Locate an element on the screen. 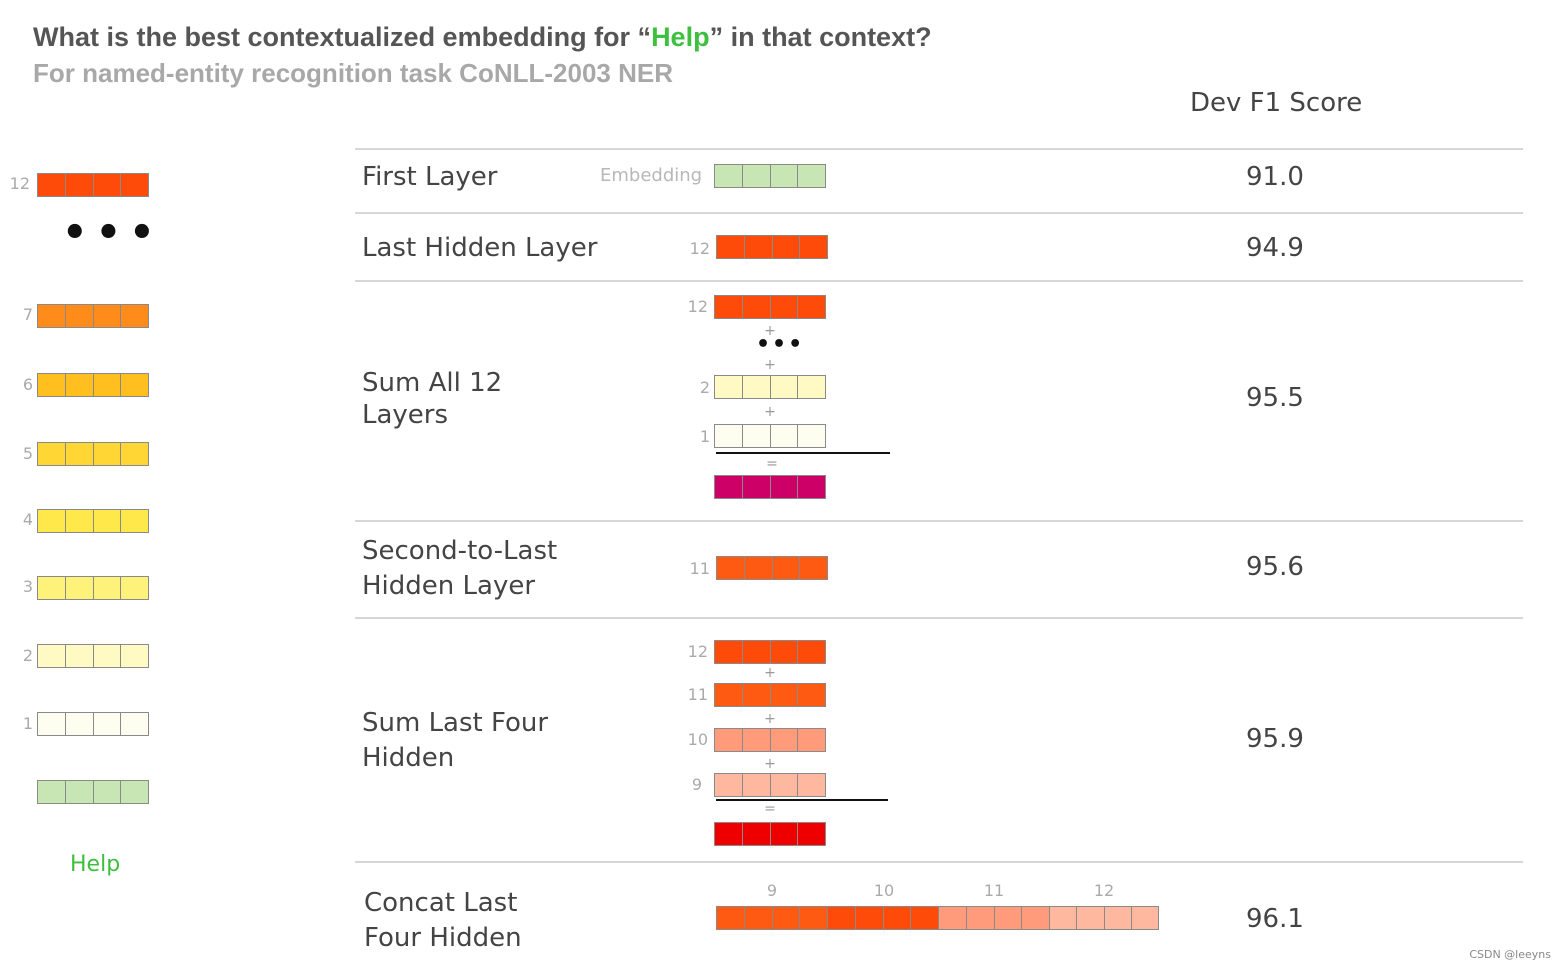 The height and width of the screenshot is (969, 1565). concat-block-3-vector is located at coordinates (994, 918).